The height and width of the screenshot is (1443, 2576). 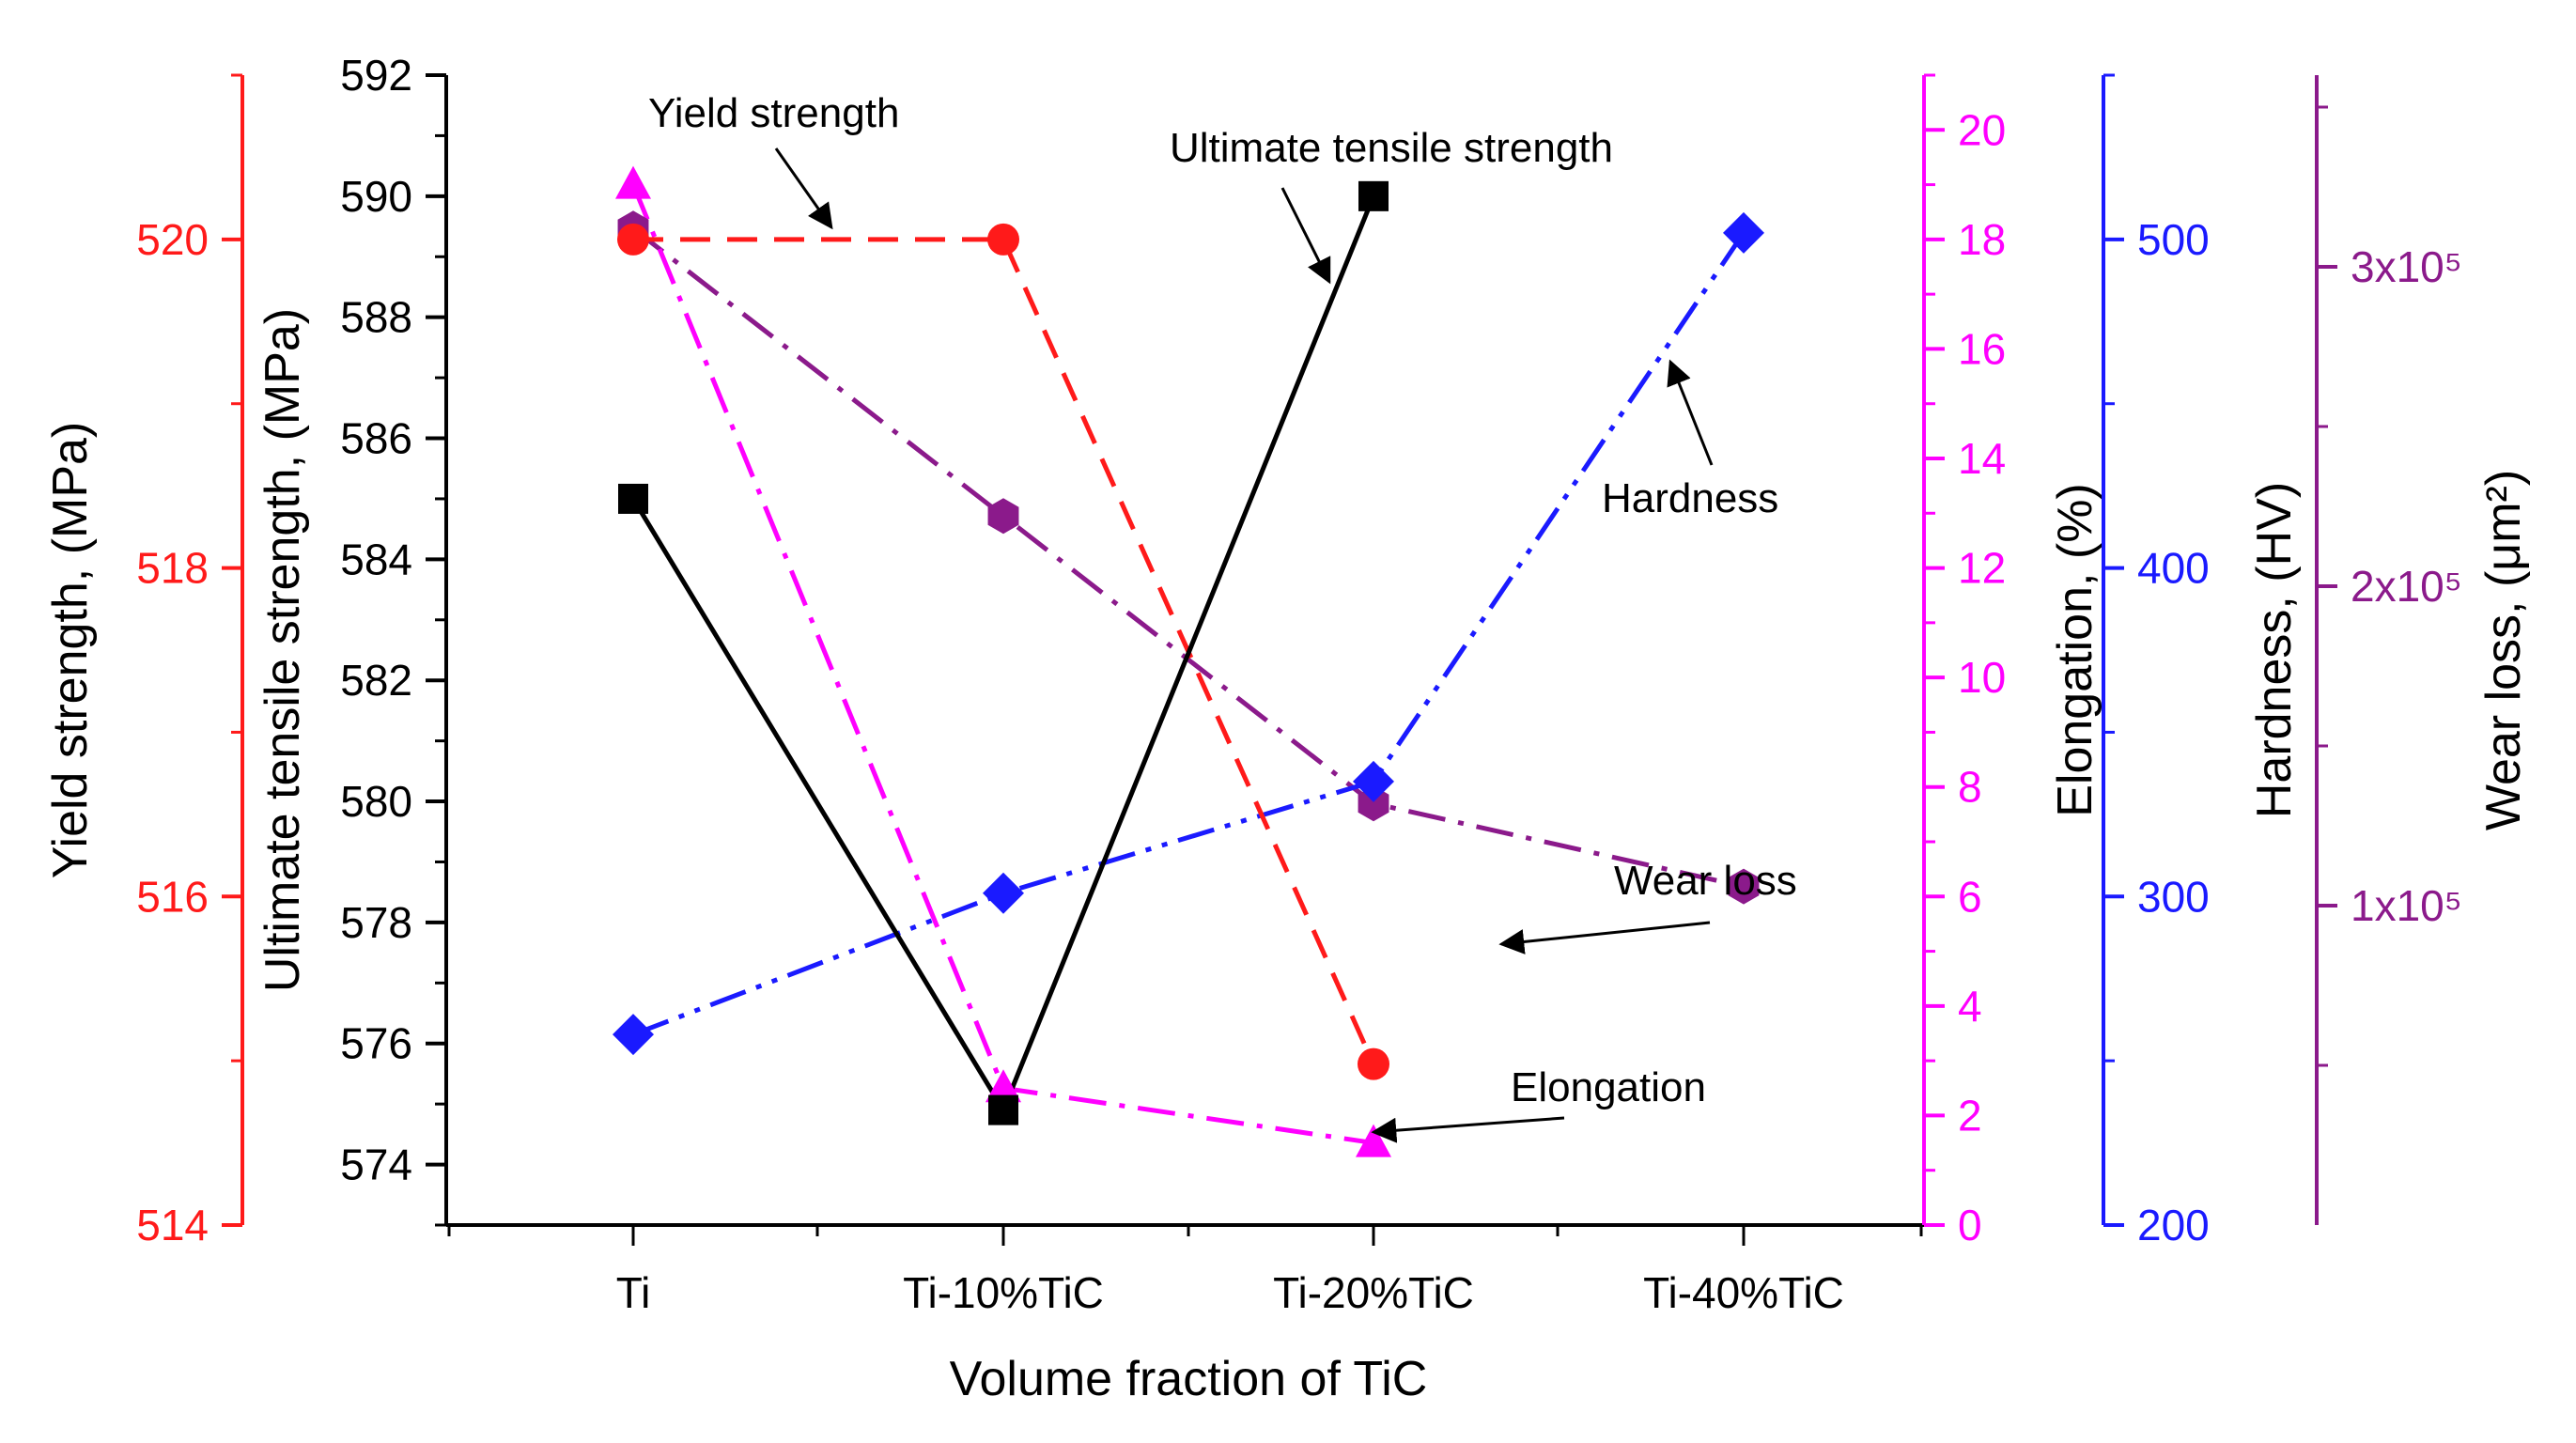 I want to click on elongation-tick-label: 6, so click(x=1970, y=896).